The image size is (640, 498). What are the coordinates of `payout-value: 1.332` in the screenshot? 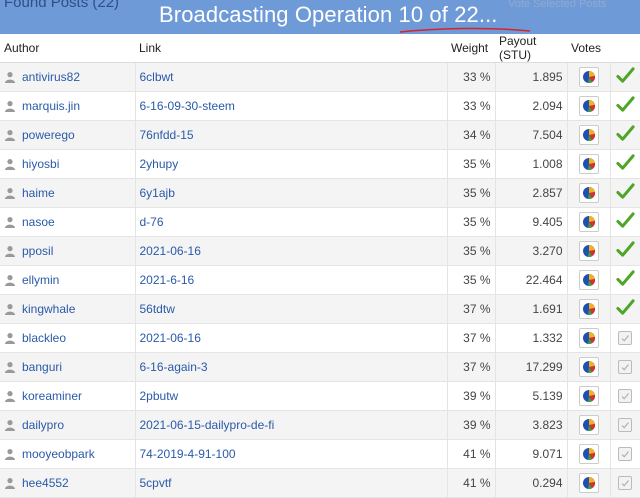 It's located at (530, 338).